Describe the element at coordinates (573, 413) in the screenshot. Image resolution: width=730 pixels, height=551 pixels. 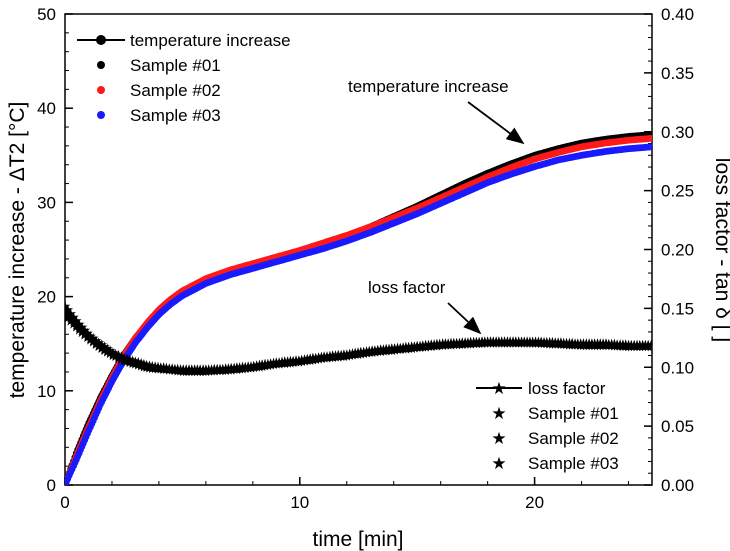
I see `legend-loss-entry-s1: Sample #01` at that location.